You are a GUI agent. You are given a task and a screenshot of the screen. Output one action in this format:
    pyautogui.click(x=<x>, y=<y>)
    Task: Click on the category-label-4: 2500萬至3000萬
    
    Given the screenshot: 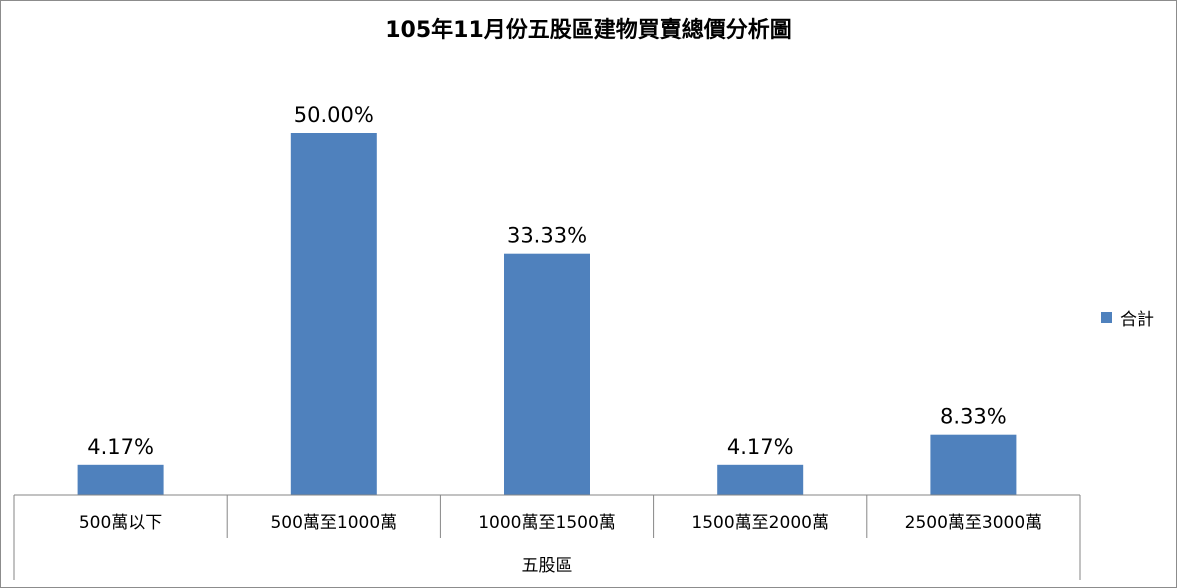 What is the action you would take?
    pyautogui.click(x=974, y=523)
    